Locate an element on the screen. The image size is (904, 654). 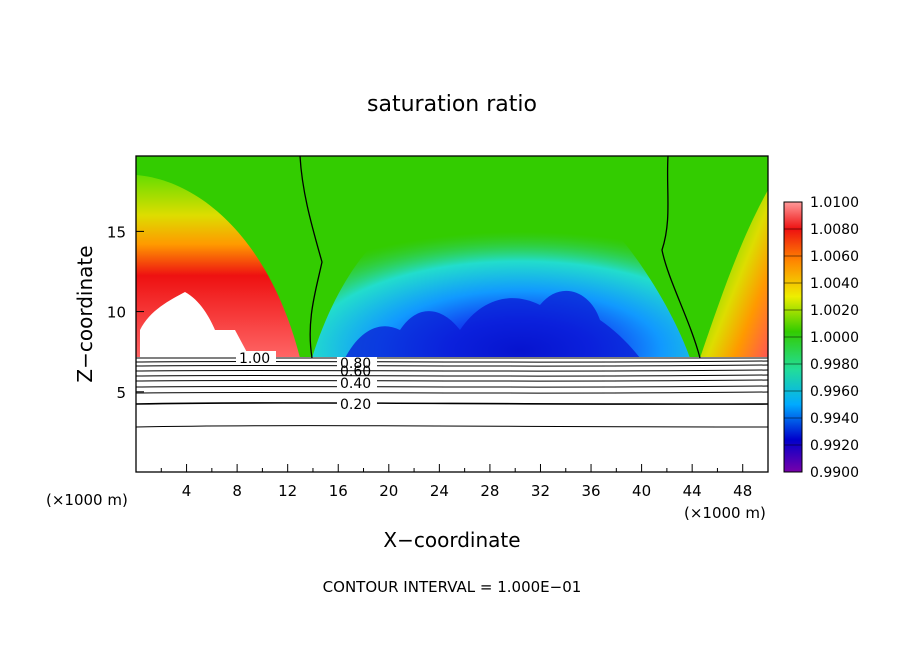
x-tick-label: 12 is located at coordinates (287, 491).